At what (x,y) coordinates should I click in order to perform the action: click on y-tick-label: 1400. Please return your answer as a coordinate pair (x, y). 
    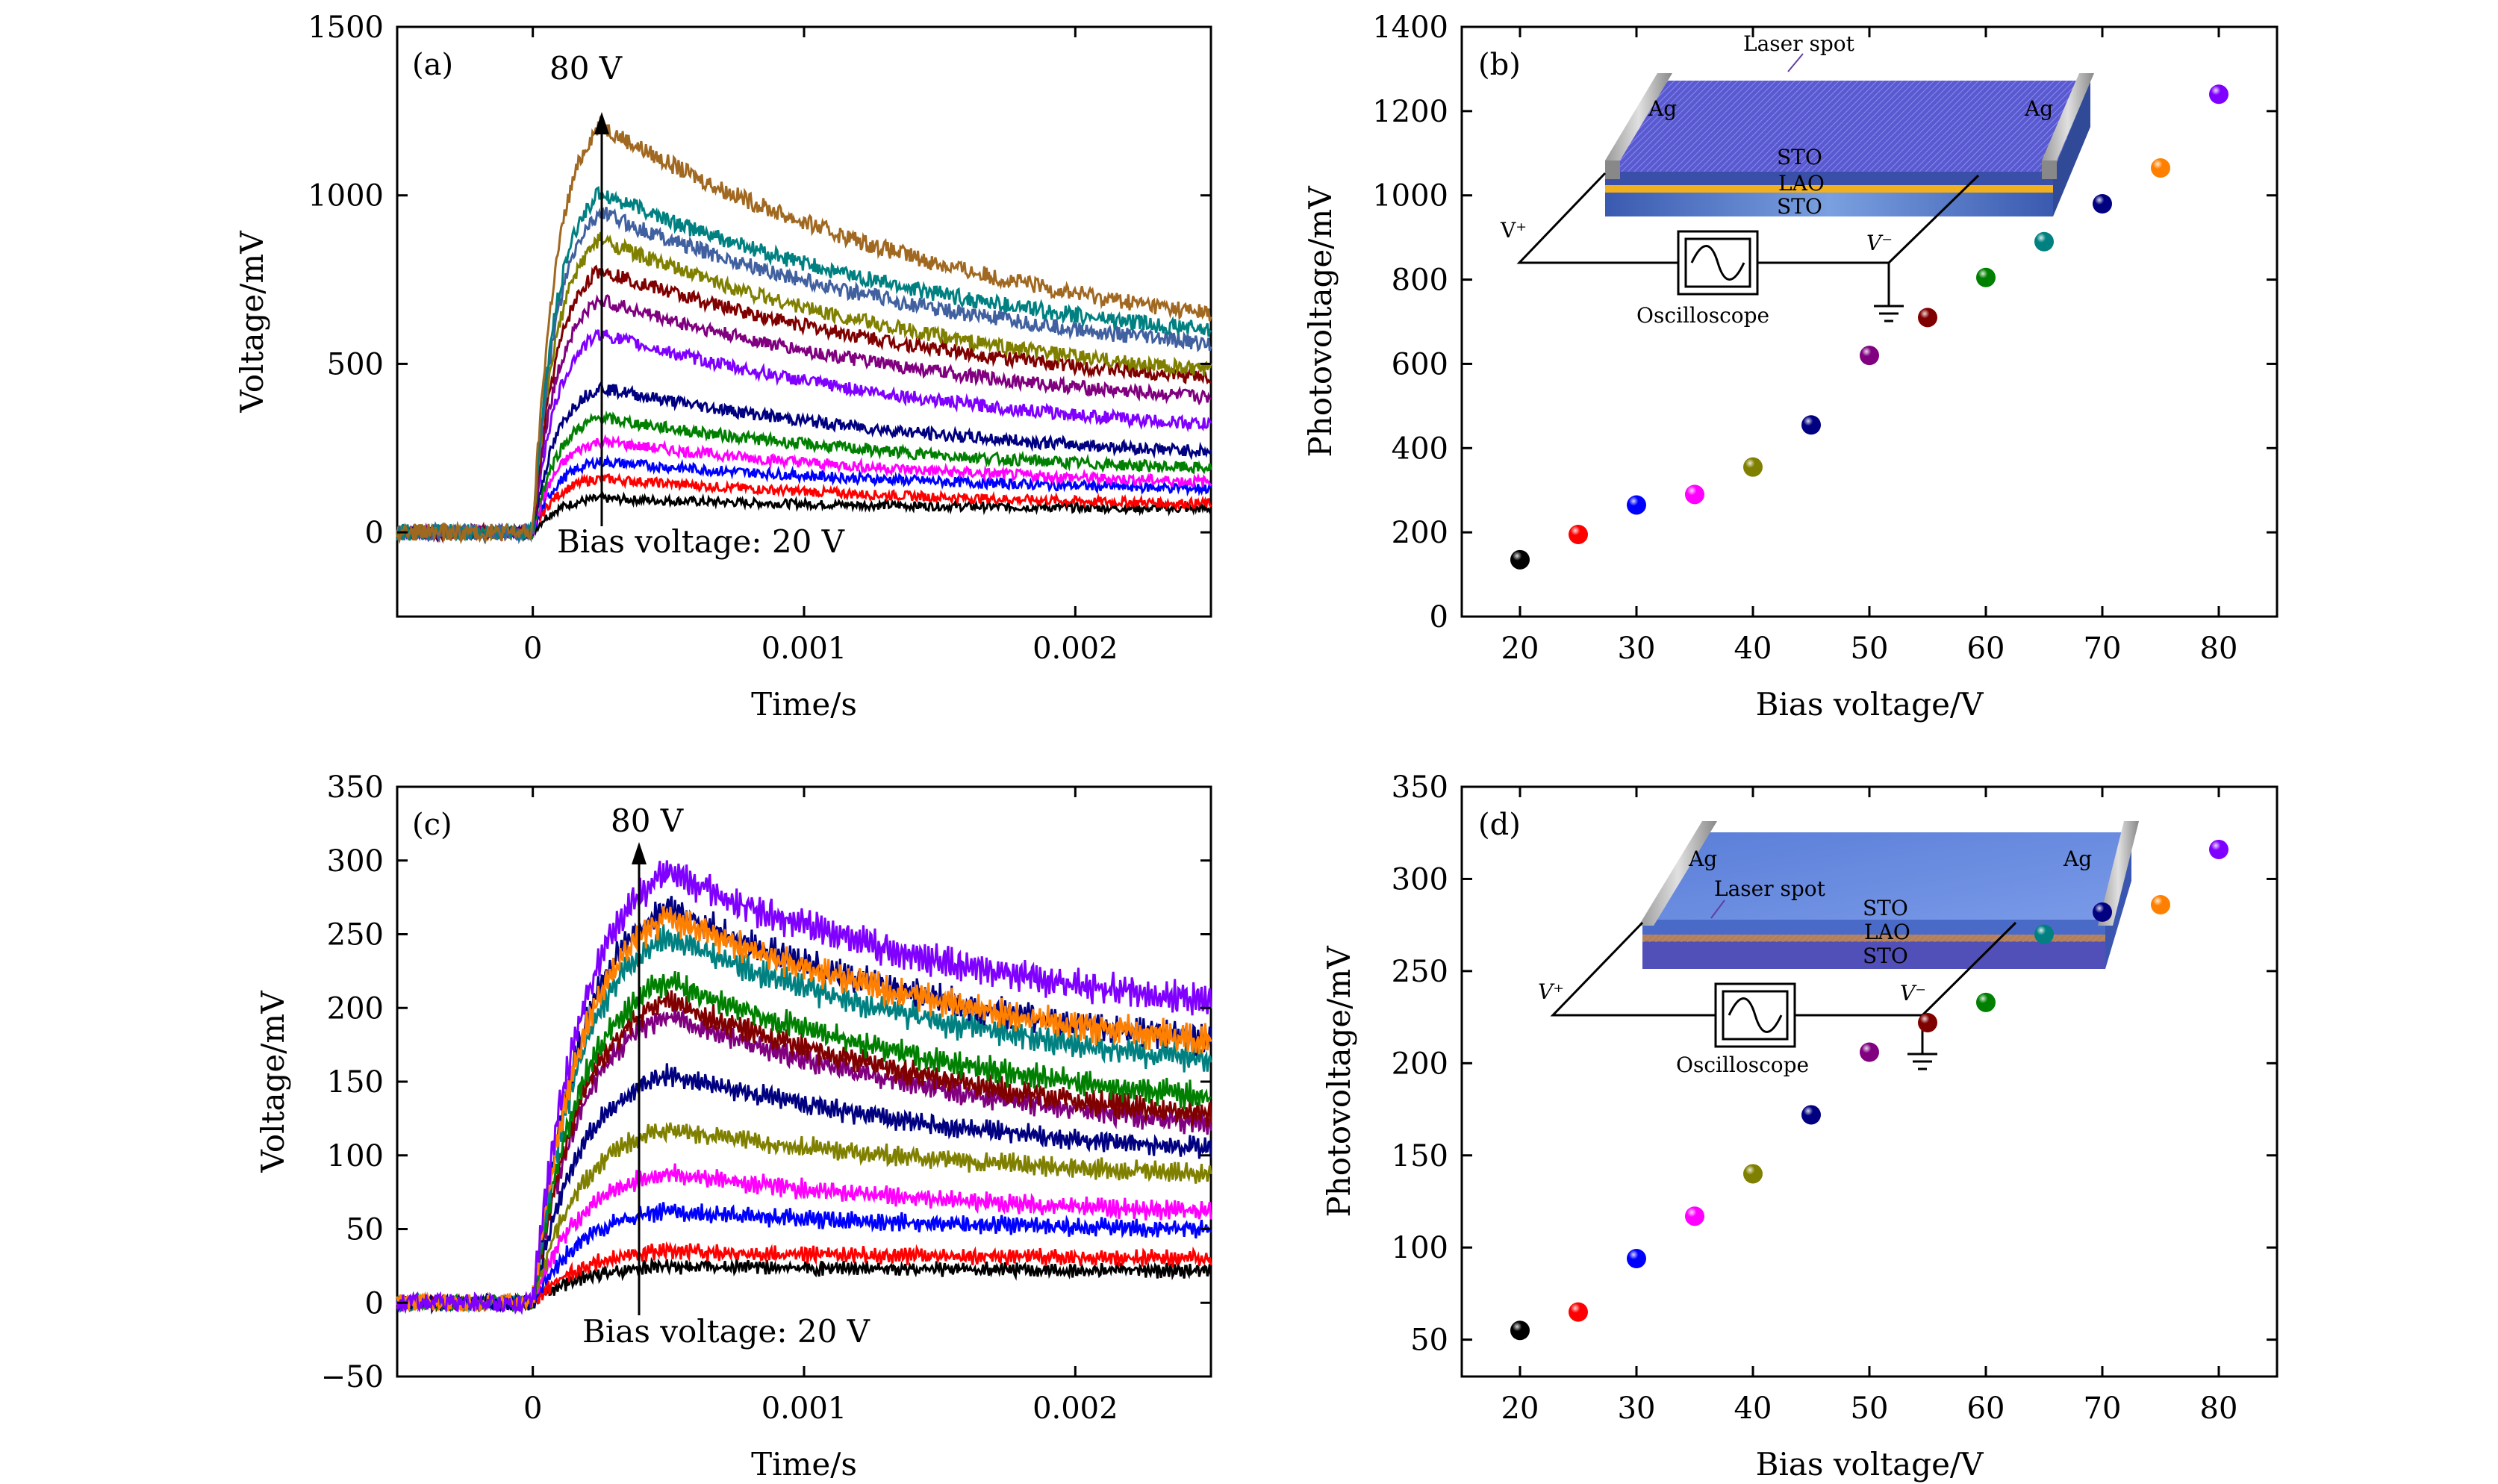
    Looking at the image, I should click on (1410, 27).